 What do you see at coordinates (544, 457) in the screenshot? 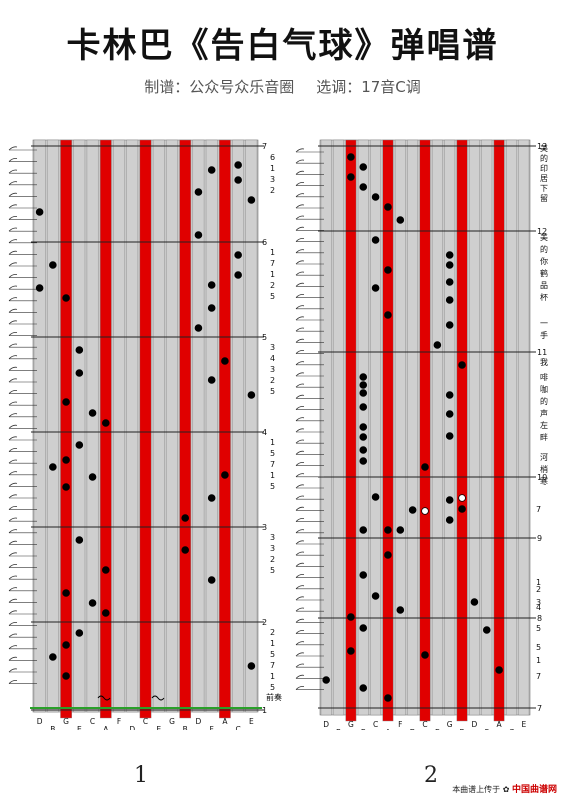
I see `p2-lyric-21: 河` at bounding box center [544, 457].